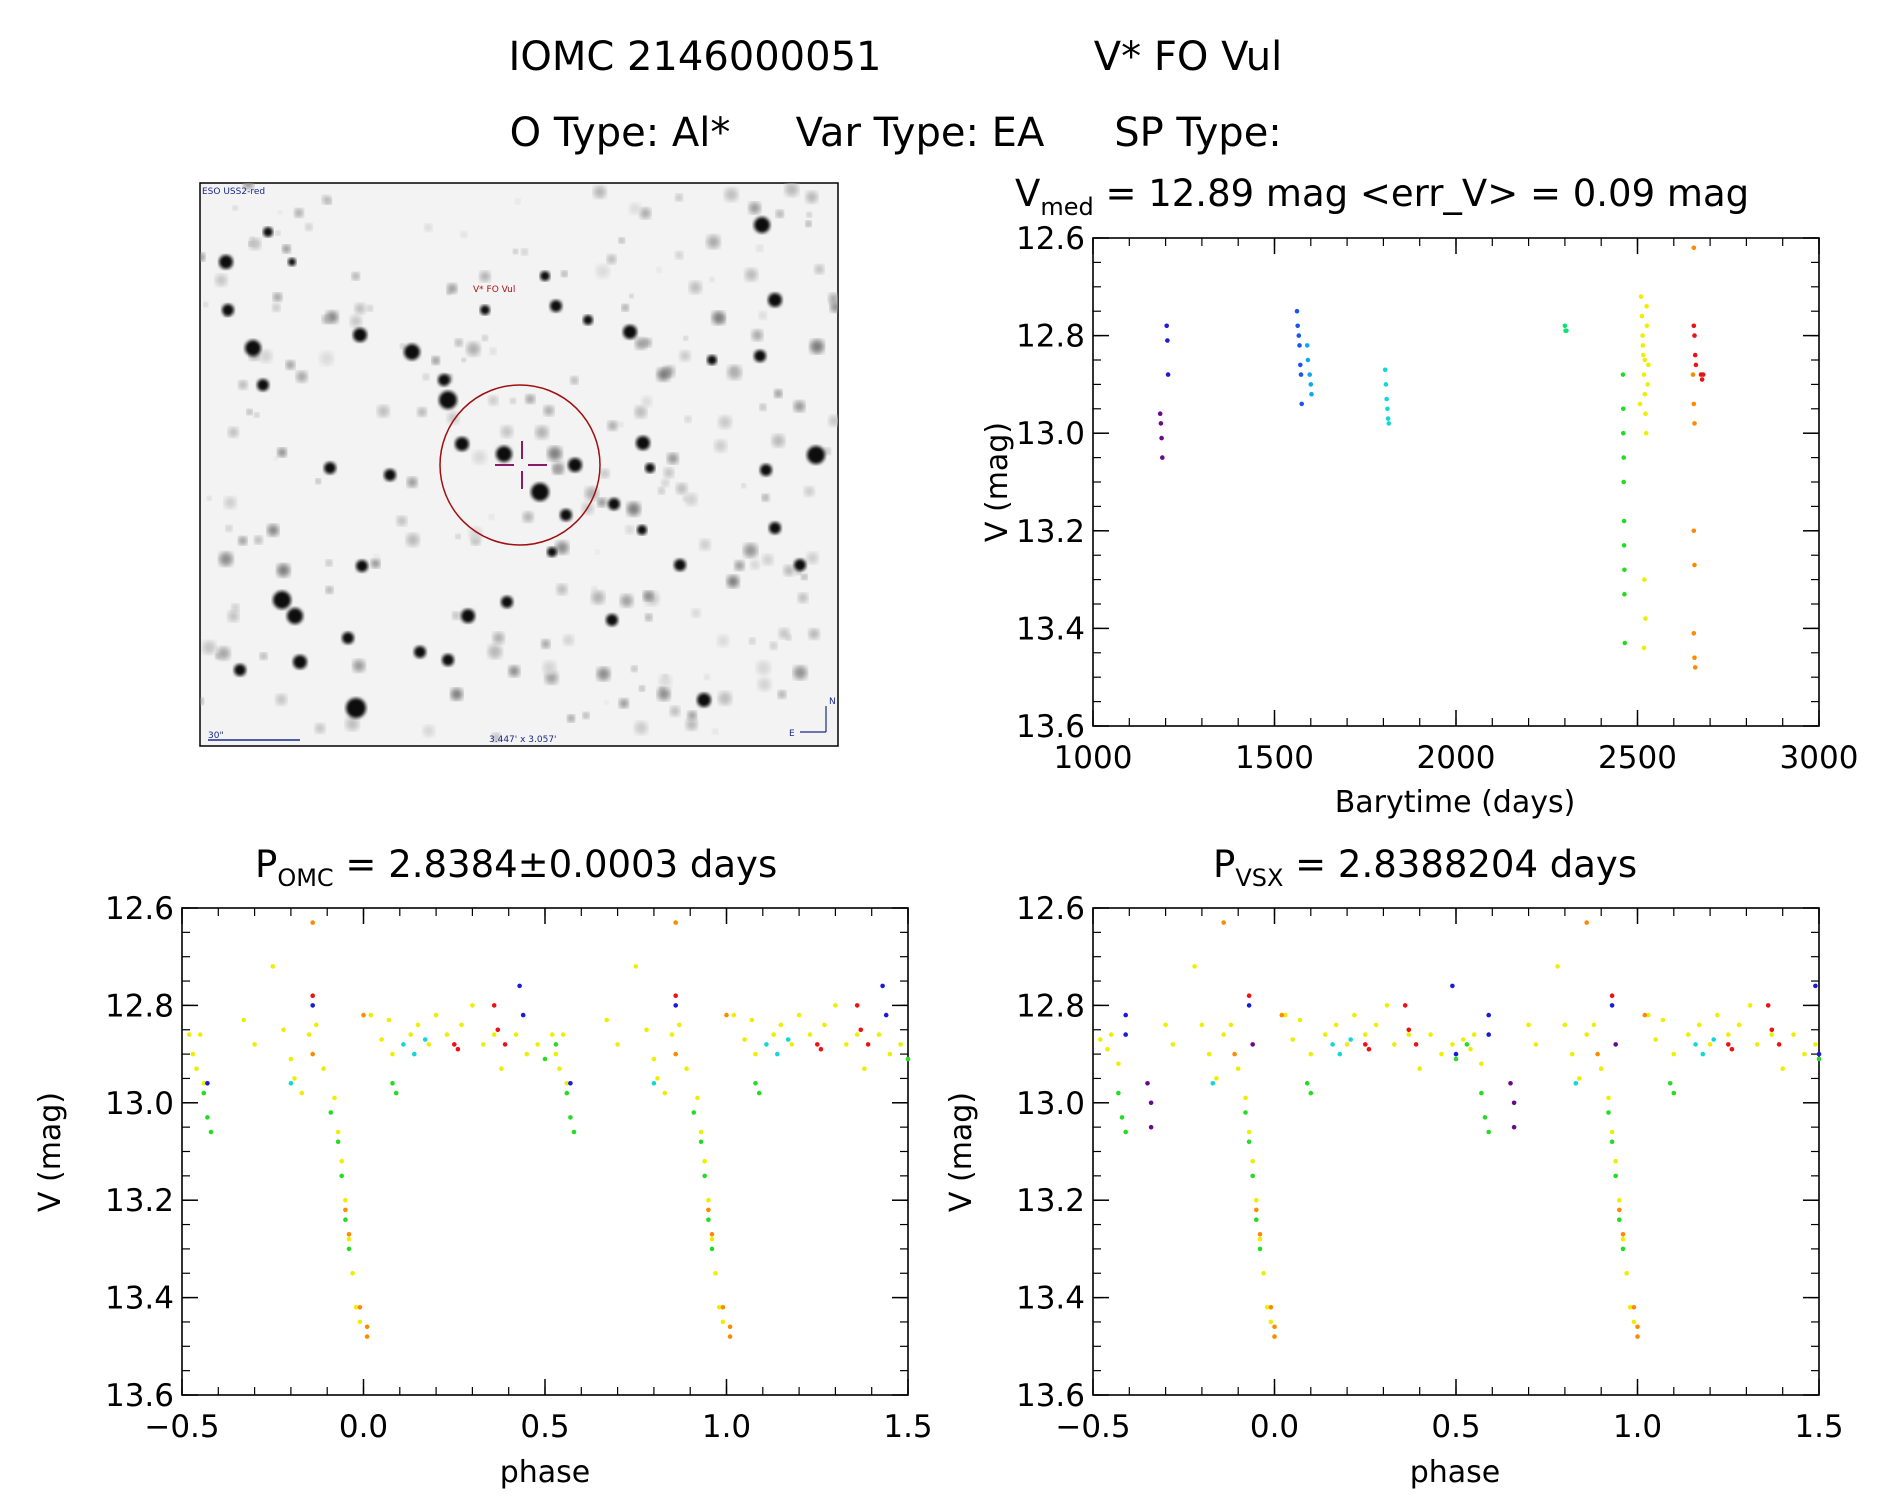  Describe the element at coordinates (1455, 1427) in the screenshot. I see `x-tick-label: 0.5` at that location.